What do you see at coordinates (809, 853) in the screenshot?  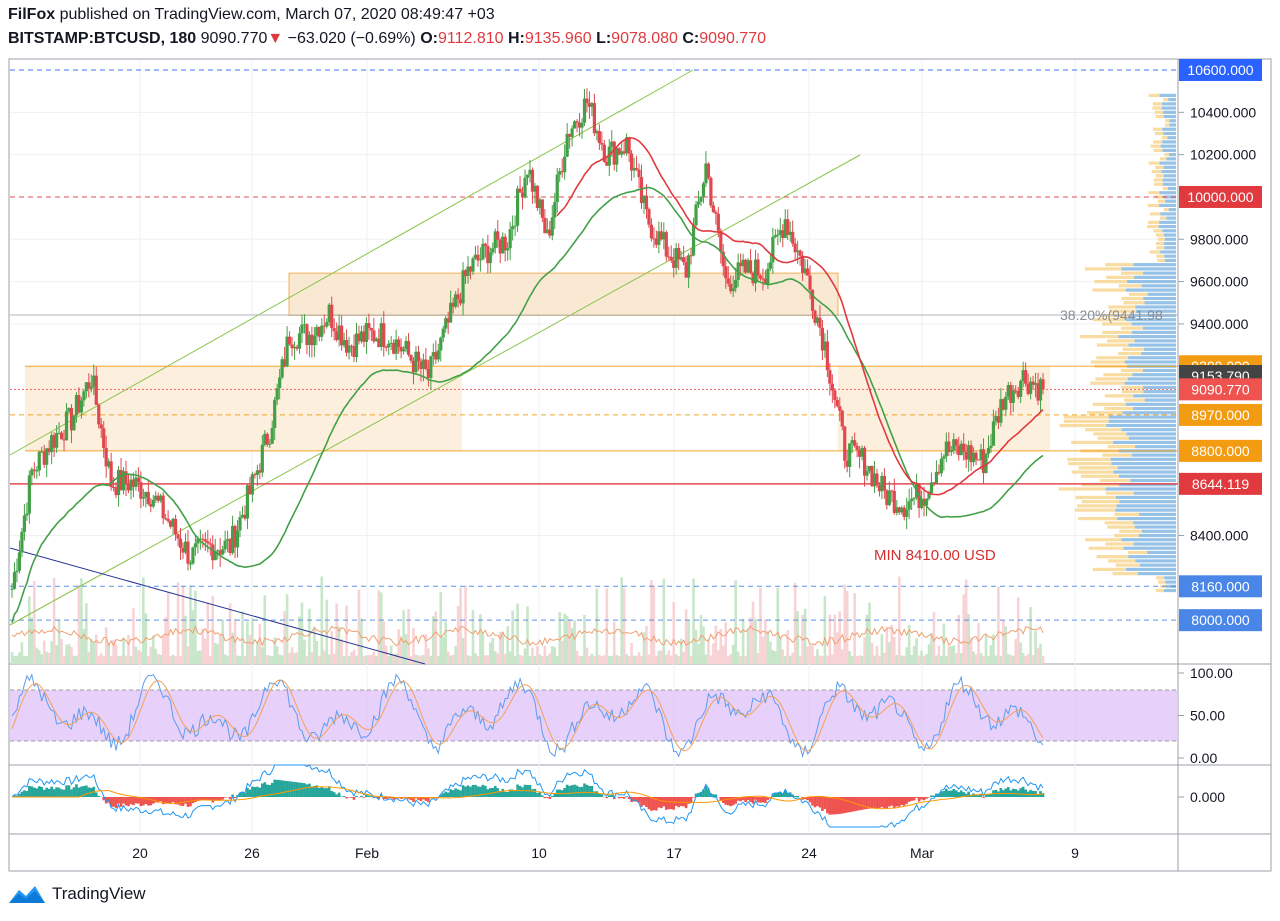 I see `xtick-label-5: 24` at bounding box center [809, 853].